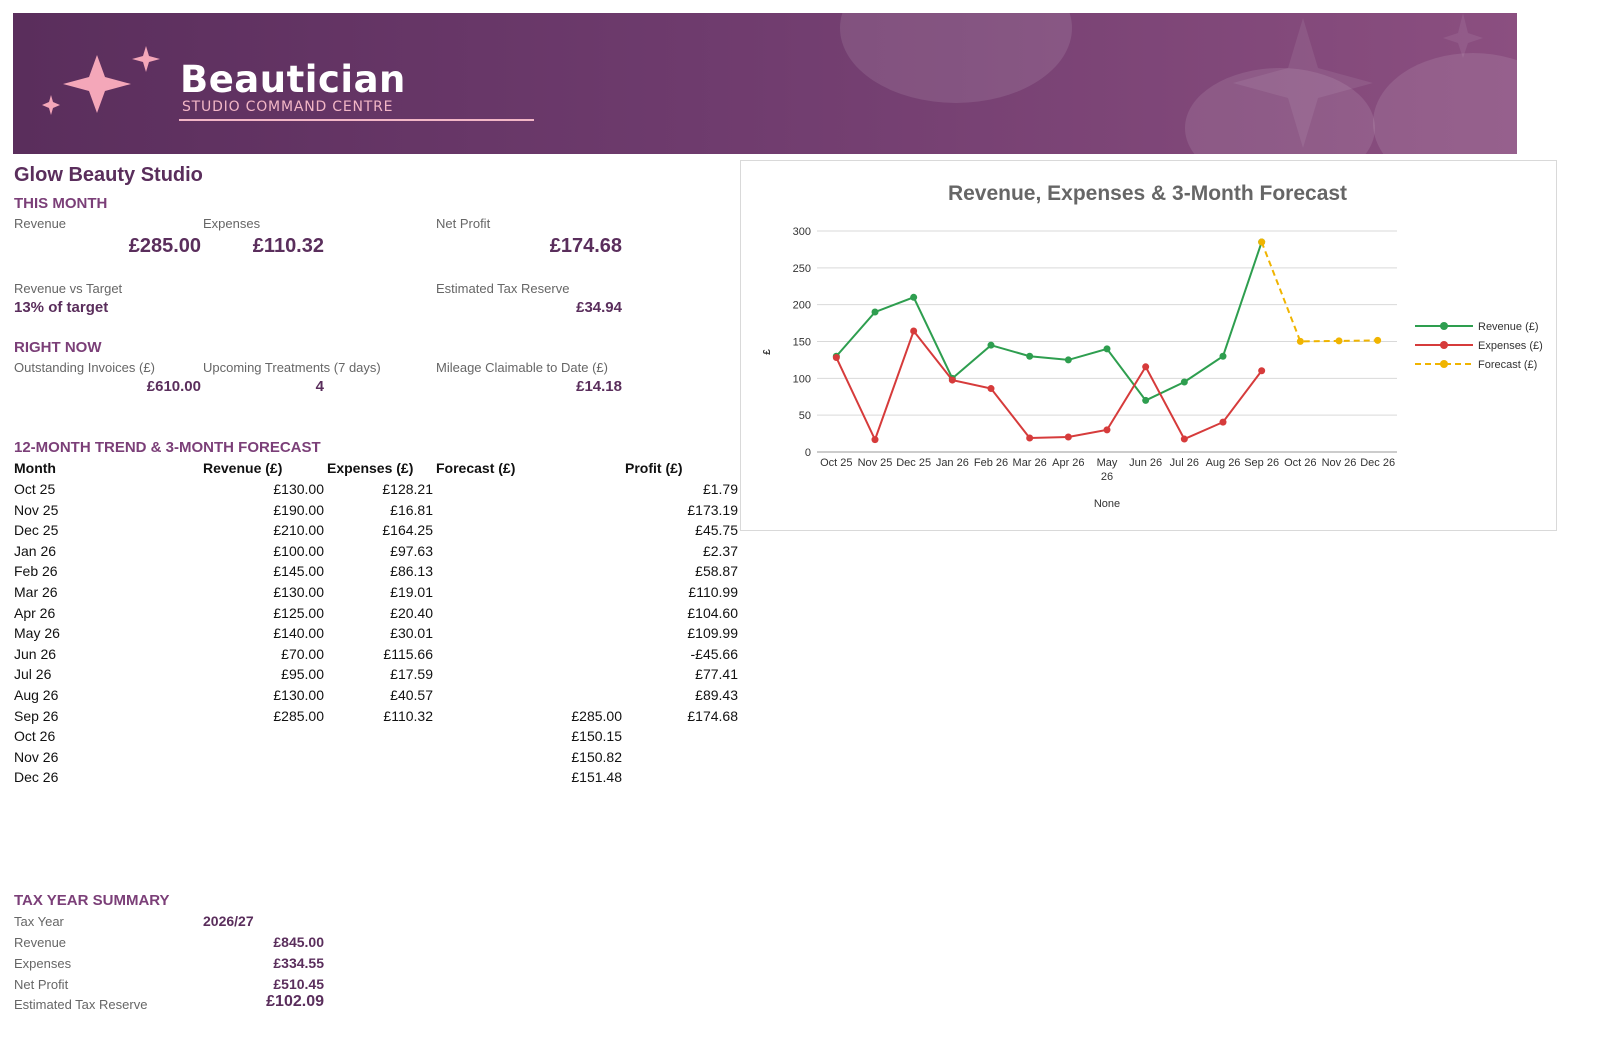 This screenshot has height=1043, width=1600. What do you see at coordinates (411, 674) in the screenshot?
I see `cell-expenses: £17.59` at bounding box center [411, 674].